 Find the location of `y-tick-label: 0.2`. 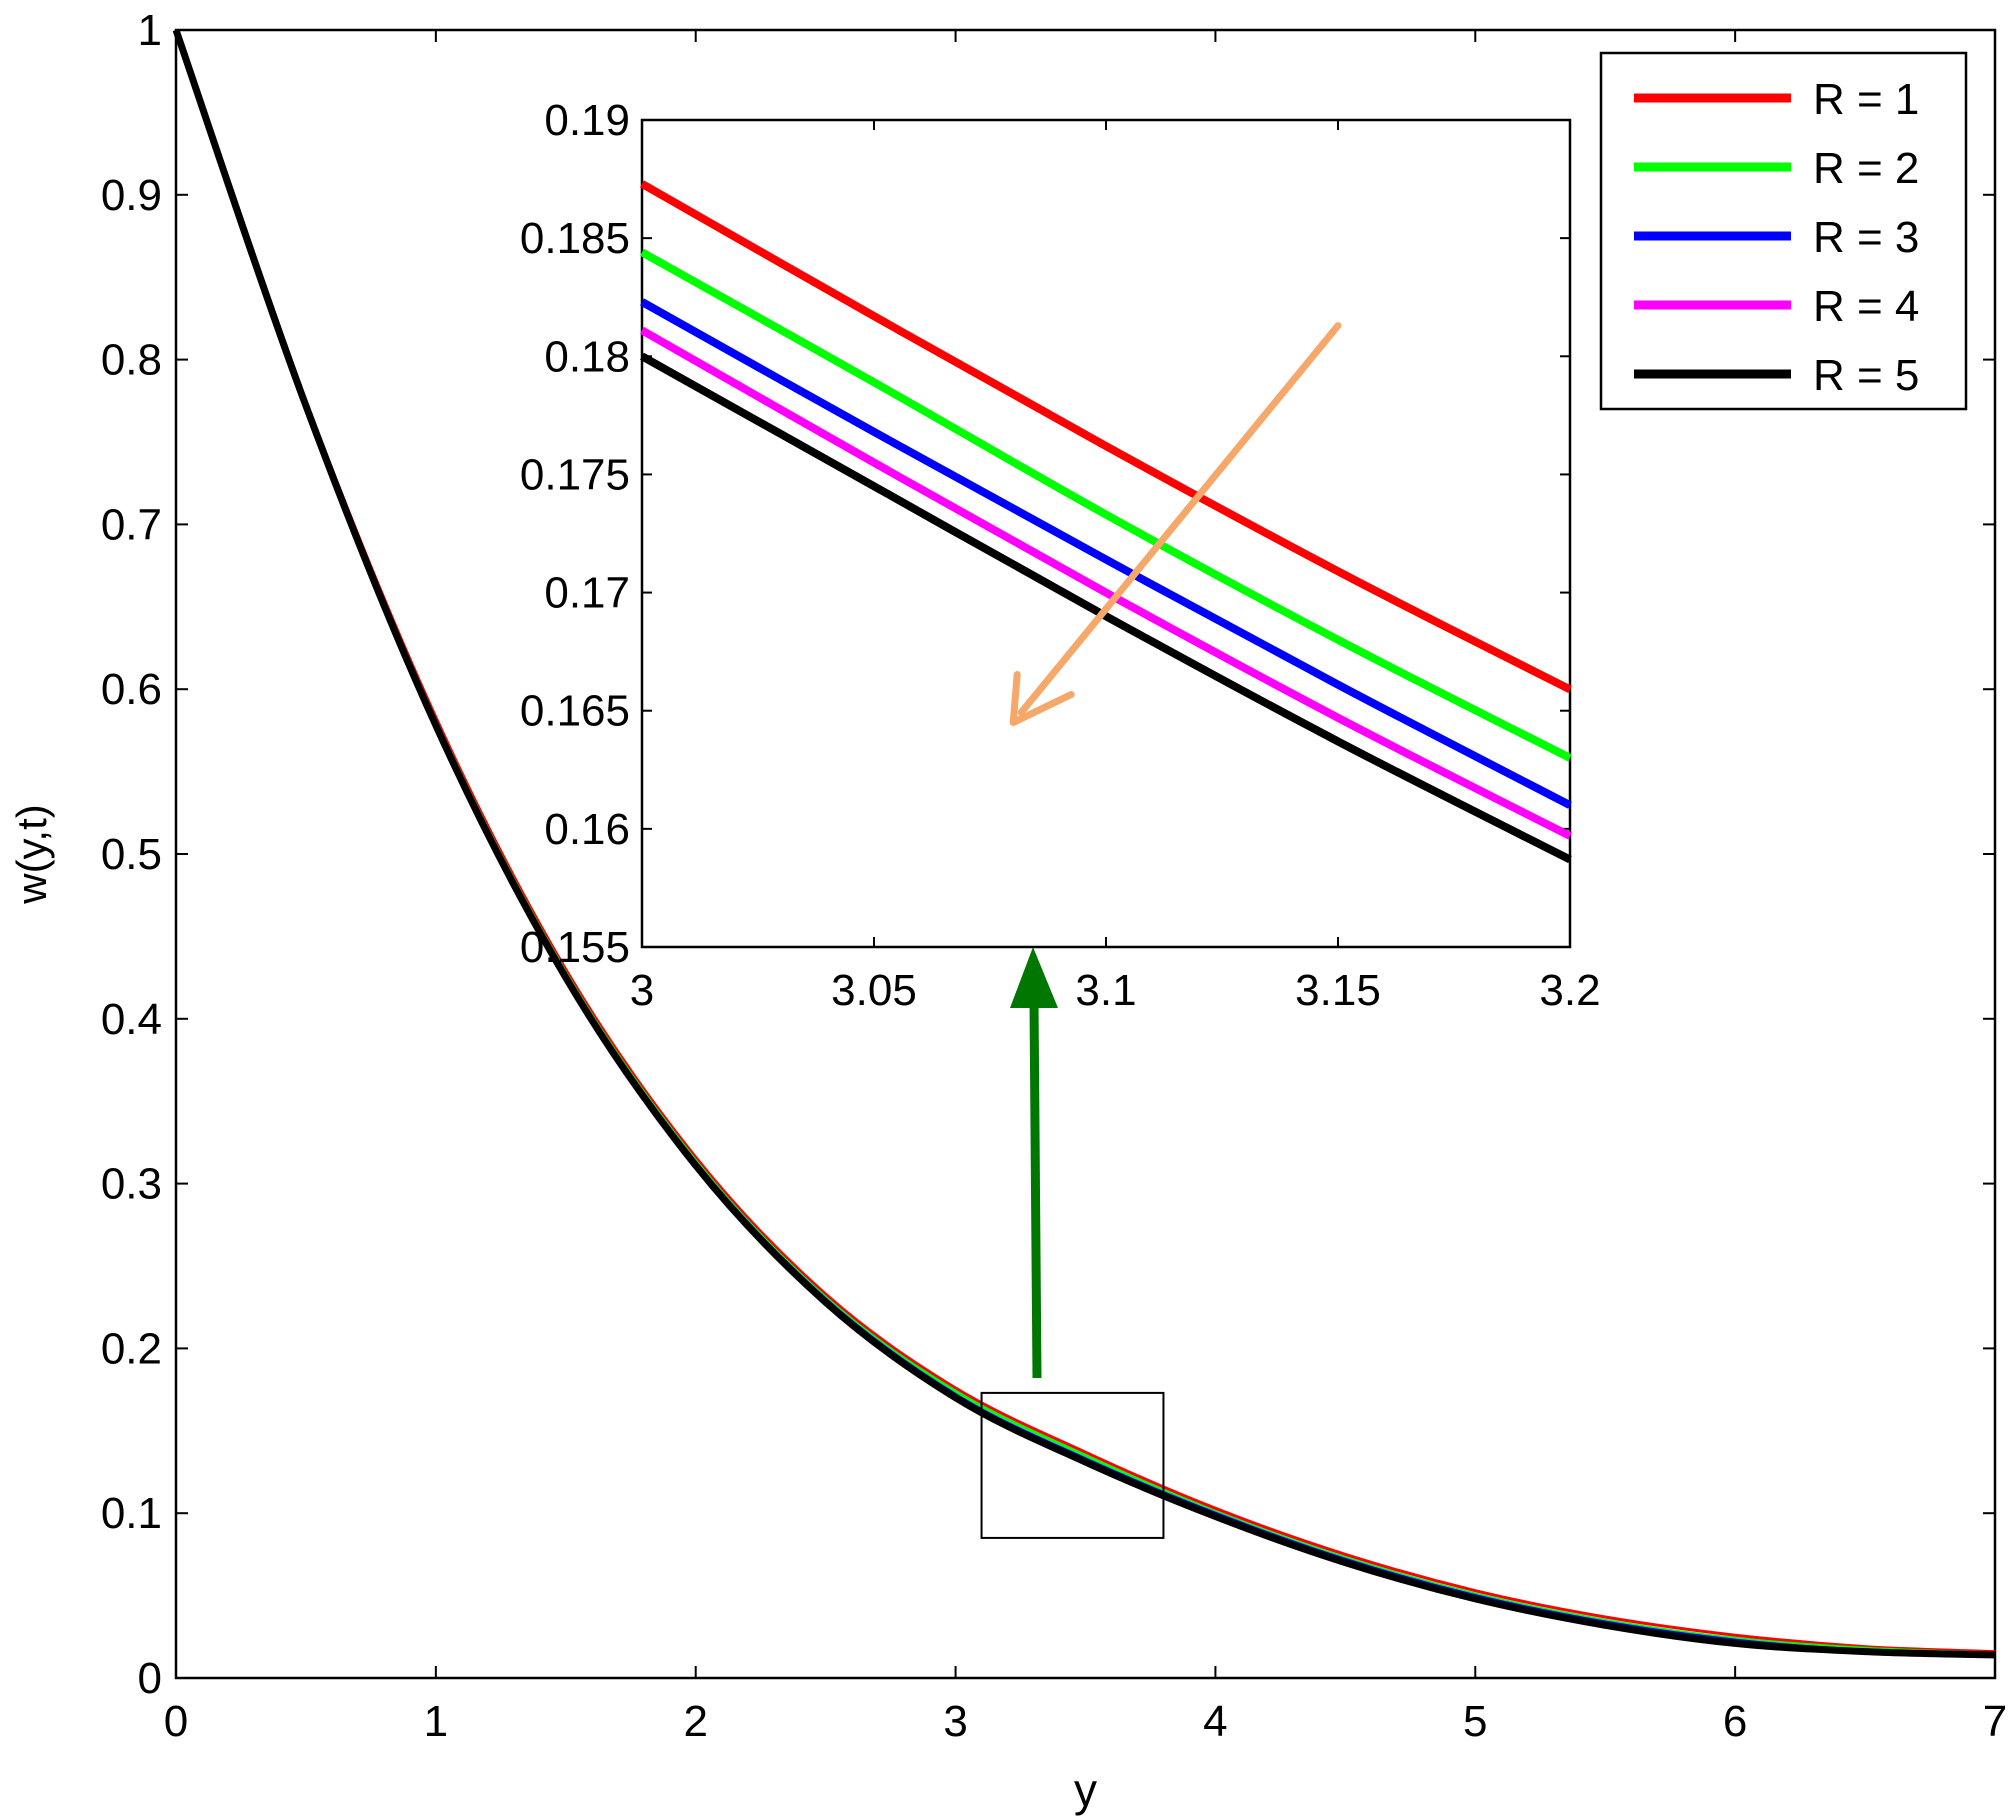

y-tick-label: 0.2 is located at coordinates (131, 1348).